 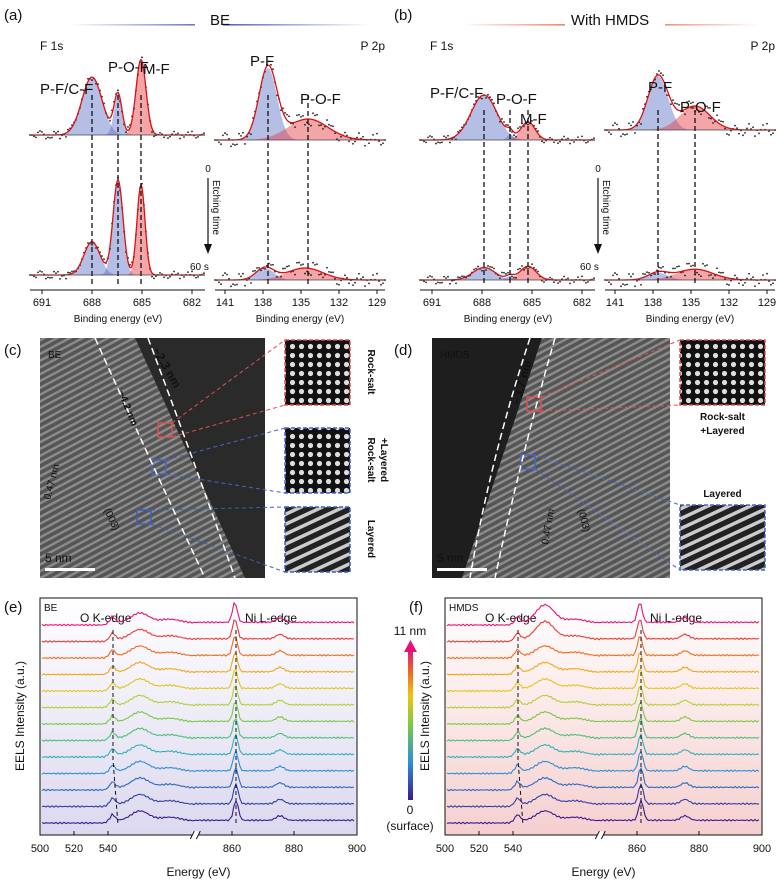 I want to click on scale-bar, so click(x=462, y=569).